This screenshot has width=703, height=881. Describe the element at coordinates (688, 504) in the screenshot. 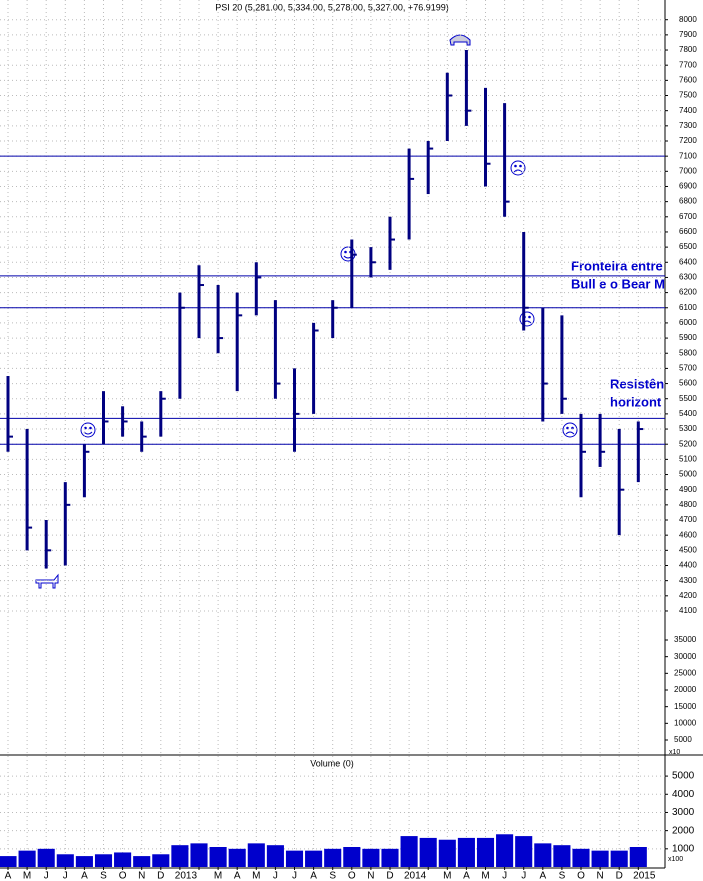

I see `y-tick-label: 4800` at that location.